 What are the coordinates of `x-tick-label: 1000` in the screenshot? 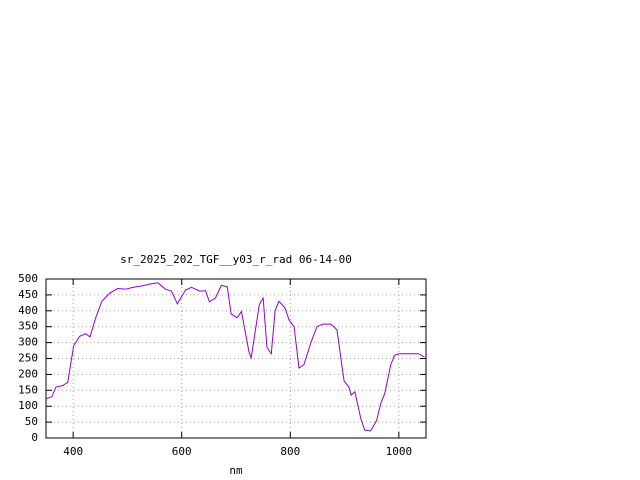 It's located at (399, 451).